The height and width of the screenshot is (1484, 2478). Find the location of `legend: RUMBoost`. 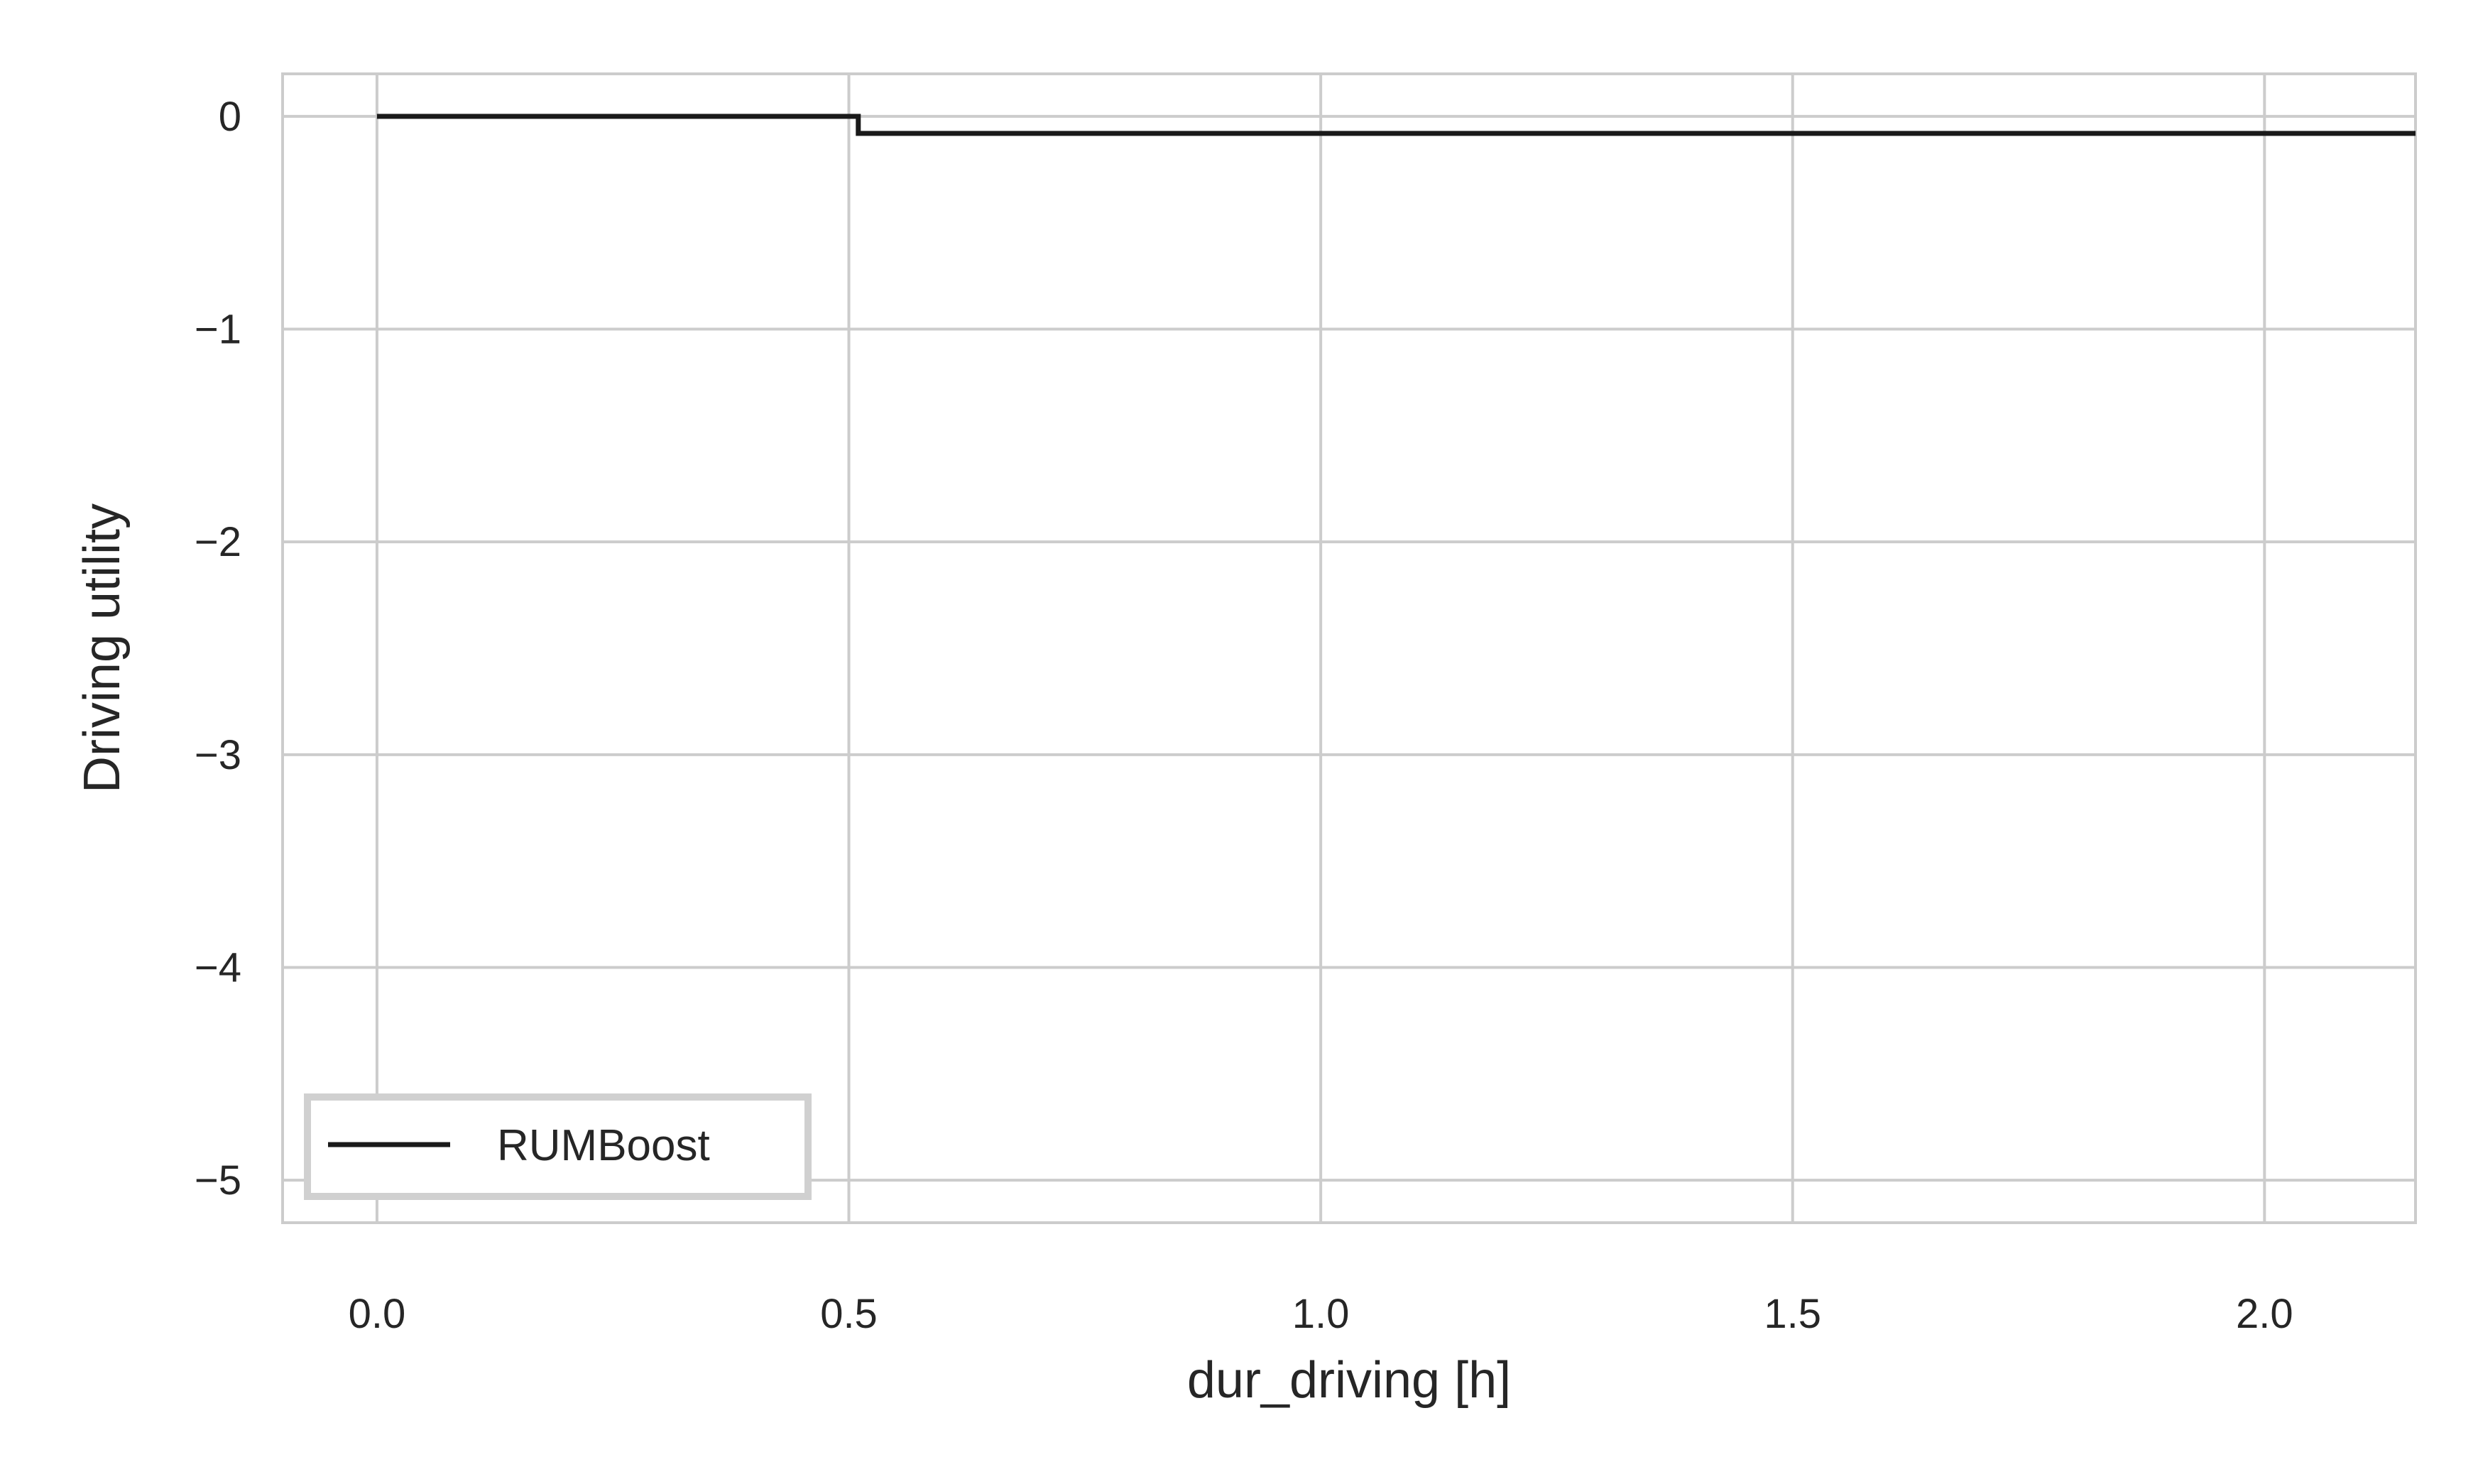

legend: RUMBoost is located at coordinates (558, 1146).